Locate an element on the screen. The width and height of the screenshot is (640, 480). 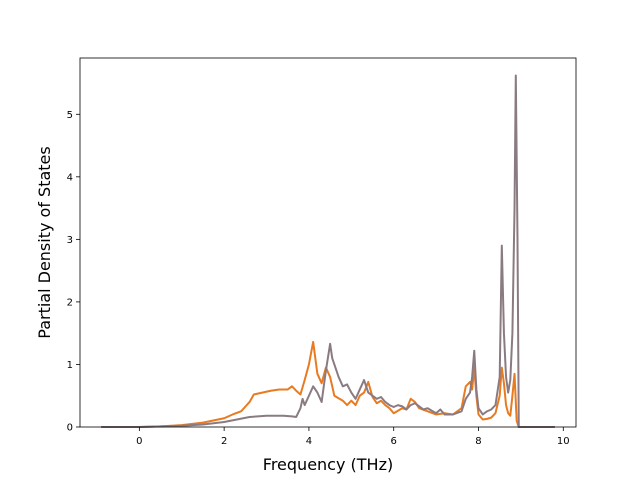
y-axis-label: Partial Density of States is located at coordinates (44, 242).